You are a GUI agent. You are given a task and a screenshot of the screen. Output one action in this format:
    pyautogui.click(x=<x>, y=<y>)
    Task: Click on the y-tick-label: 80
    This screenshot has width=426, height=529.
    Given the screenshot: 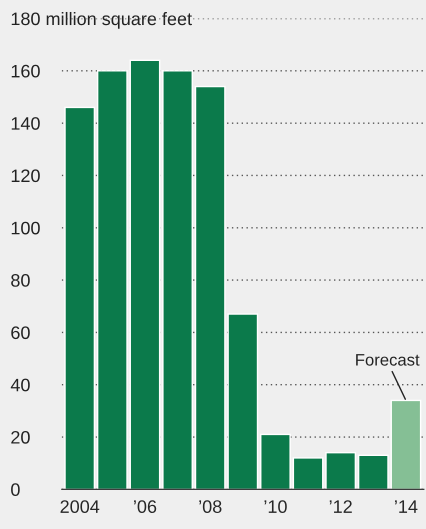 What is the action you would take?
    pyautogui.click(x=20, y=280)
    